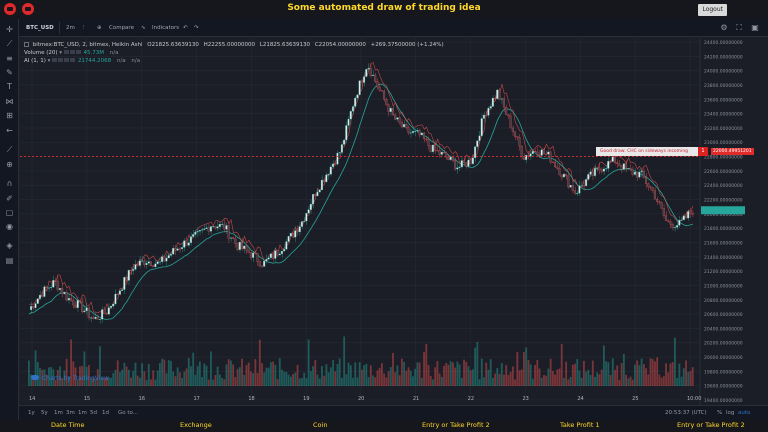  What do you see at coordinates (730, 413) in the screenshot?
I see `log-toggle: log` at bounding box center [730, 413].